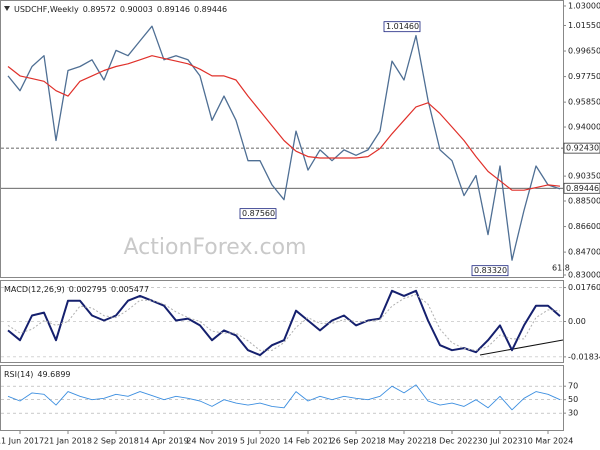  Describe the element at coordinates (53, 374) in the screenshot. I see `header-value: 49.6899` at that location.